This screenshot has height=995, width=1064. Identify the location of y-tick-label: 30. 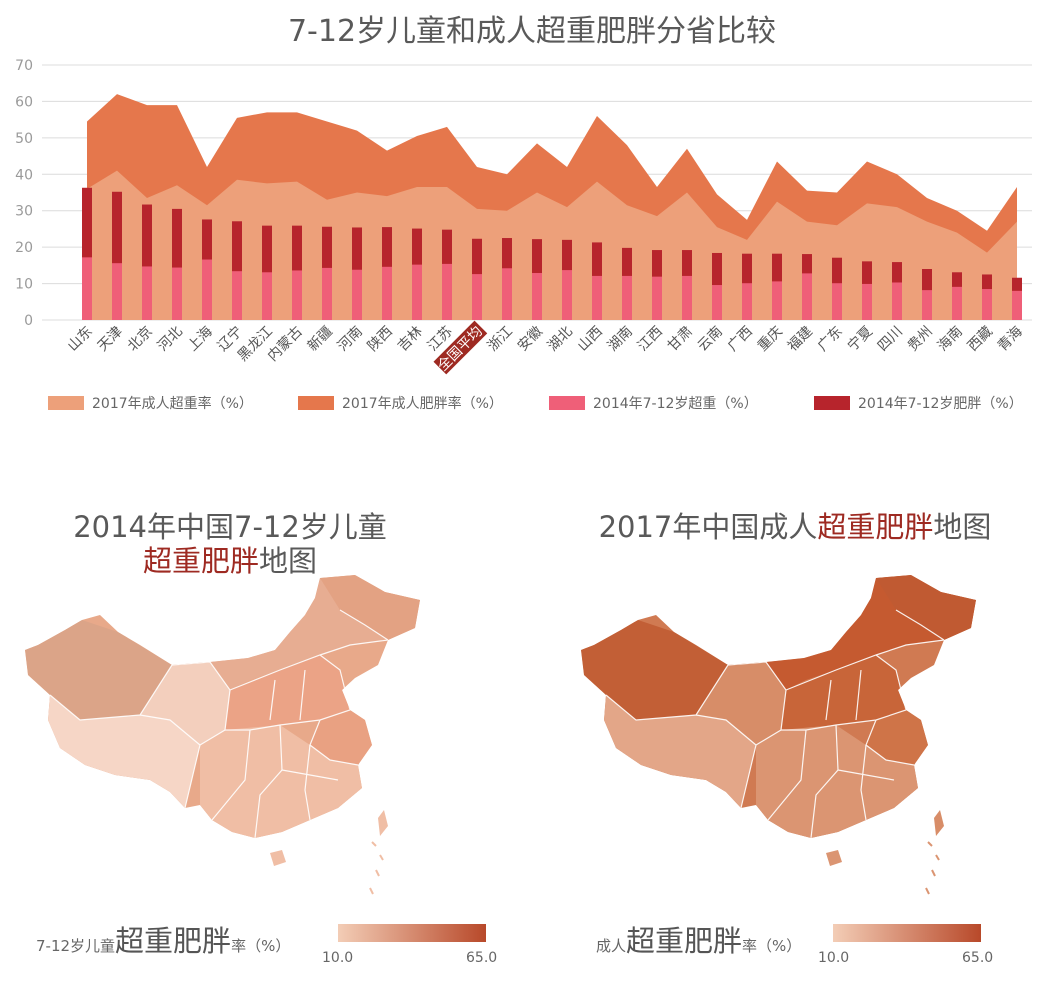
(24, 212).